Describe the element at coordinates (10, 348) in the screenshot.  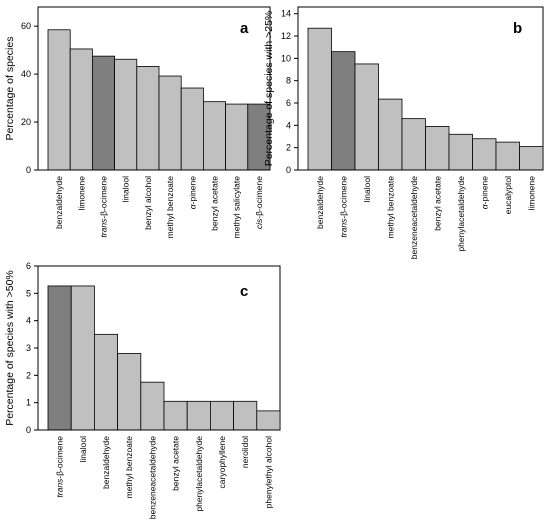
I see `y-axis-title: Percentage of species with >50%` at that location.